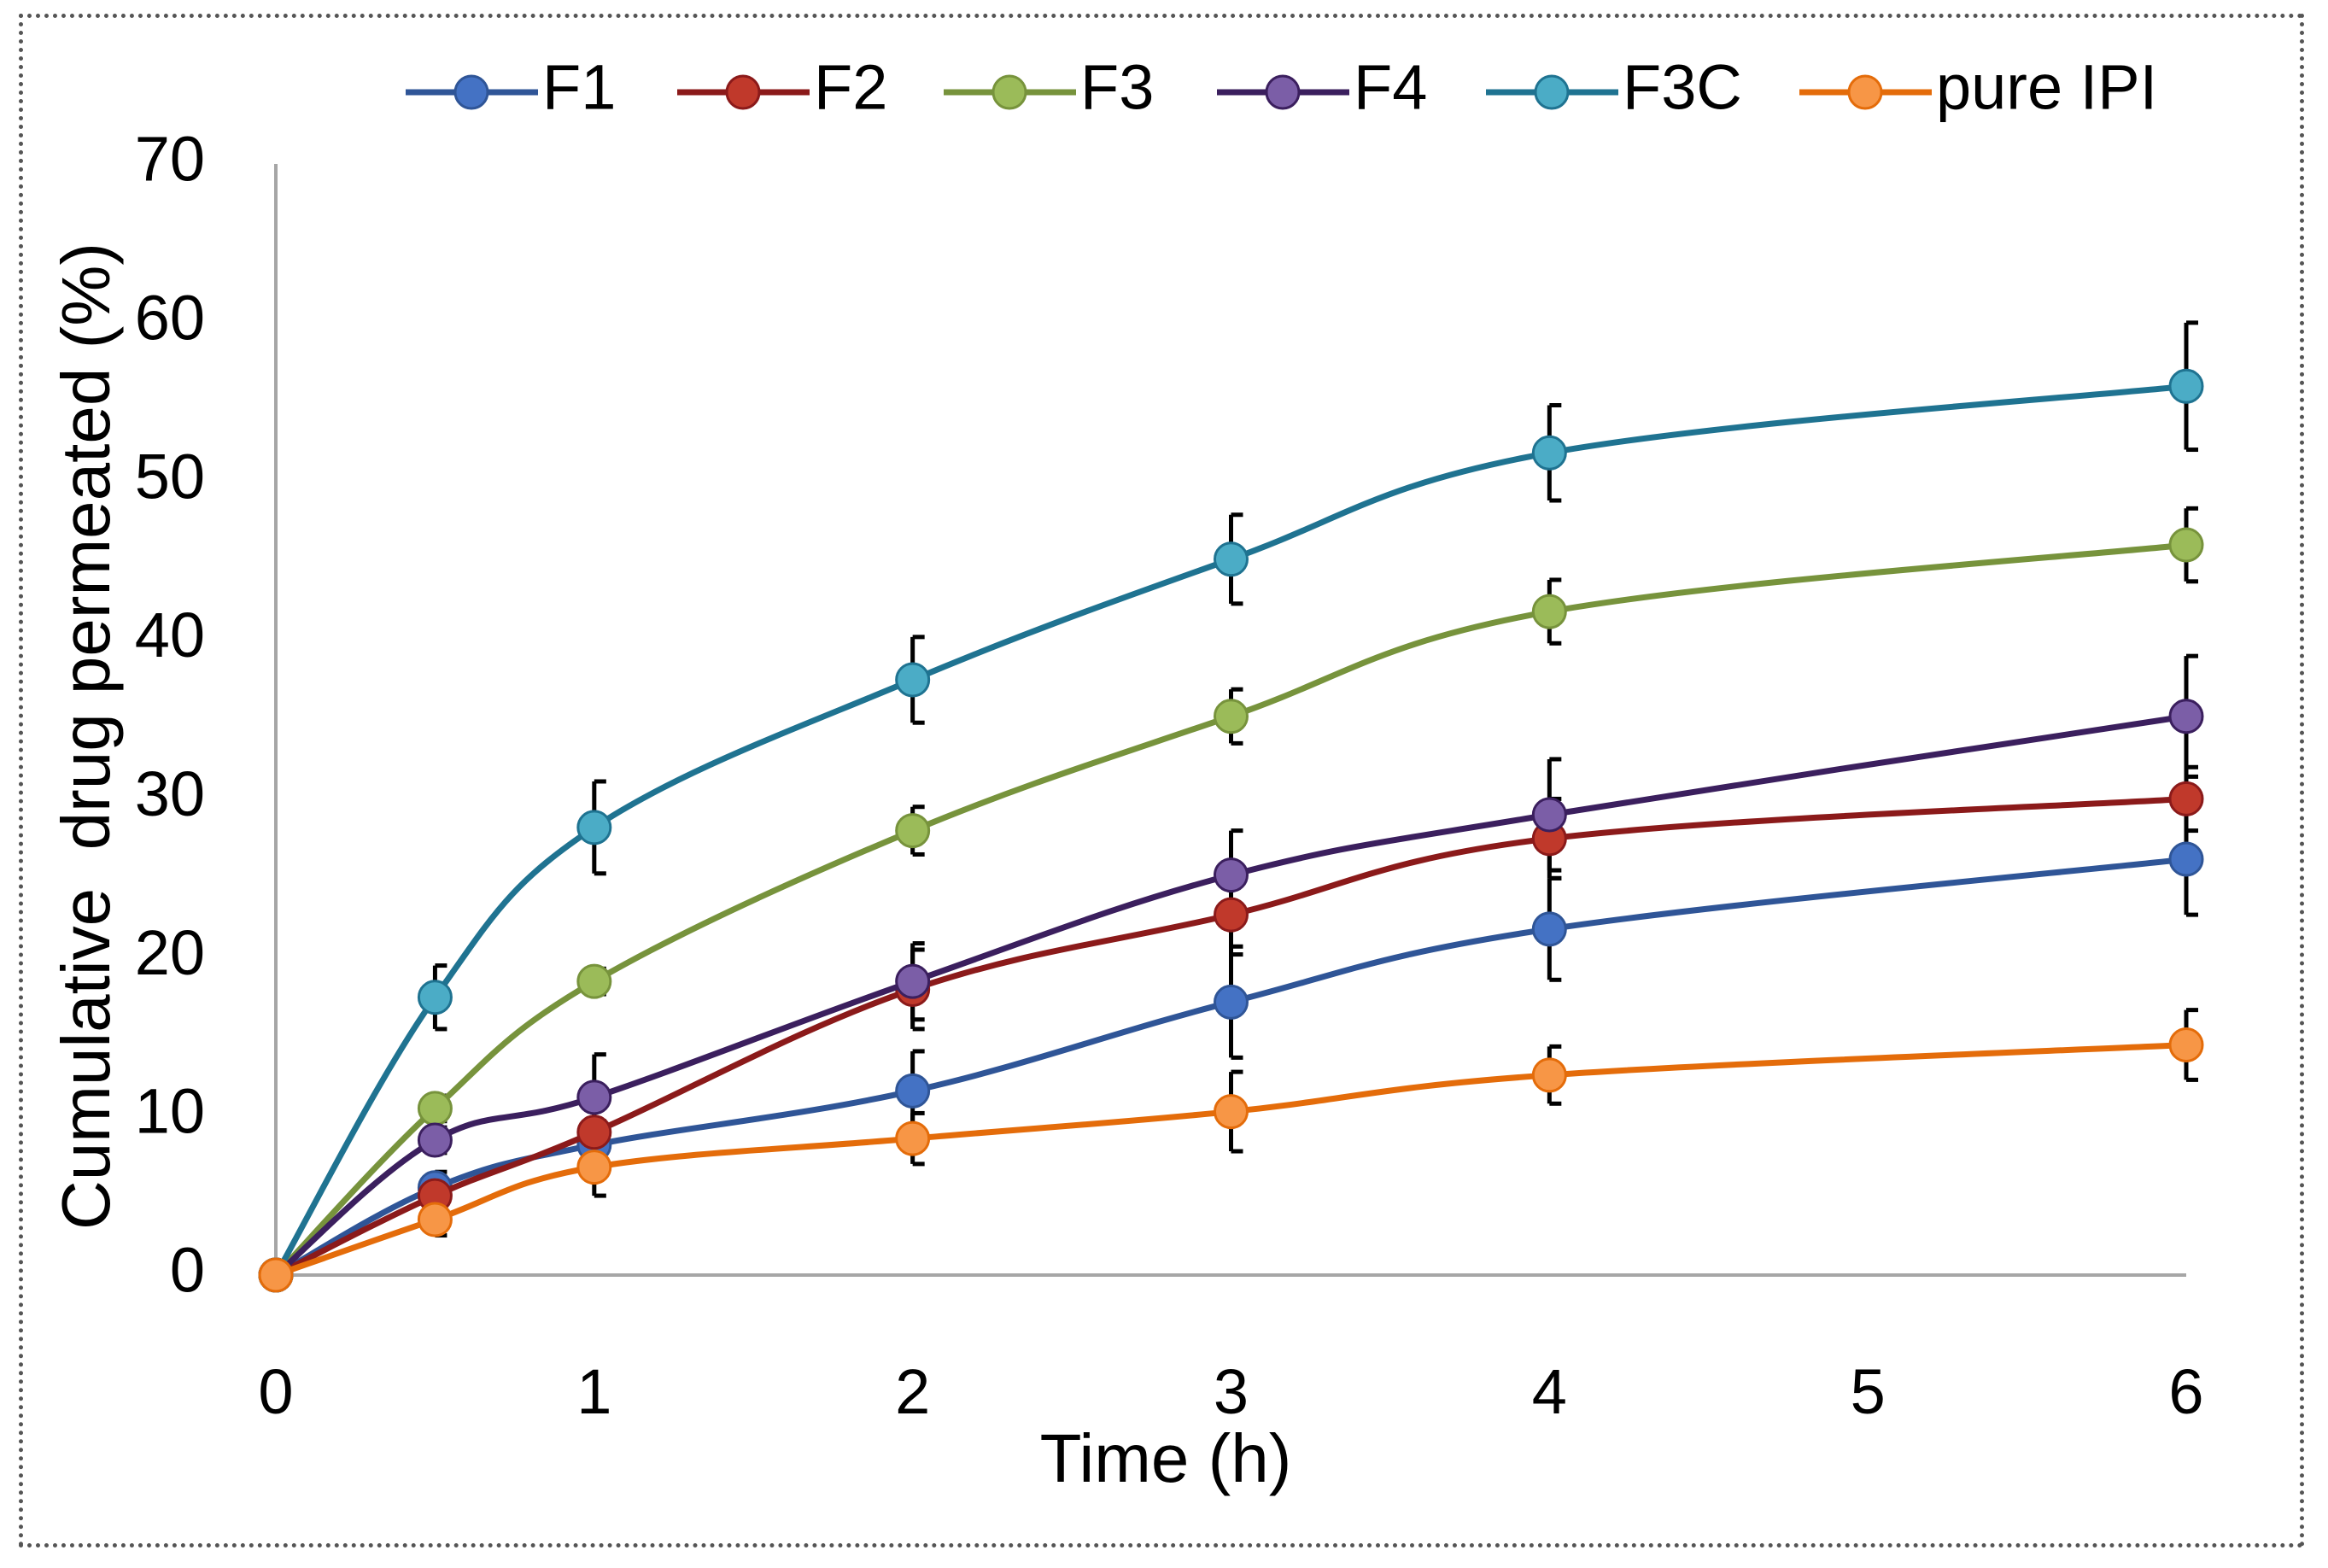 The image size is (2328, 1568). What do you see at coordinates (170, 715) in the screenshot?
I see `y-axis-ticks: 0 10 20 30 40 50 60 70` at bounding box center [170, 715].